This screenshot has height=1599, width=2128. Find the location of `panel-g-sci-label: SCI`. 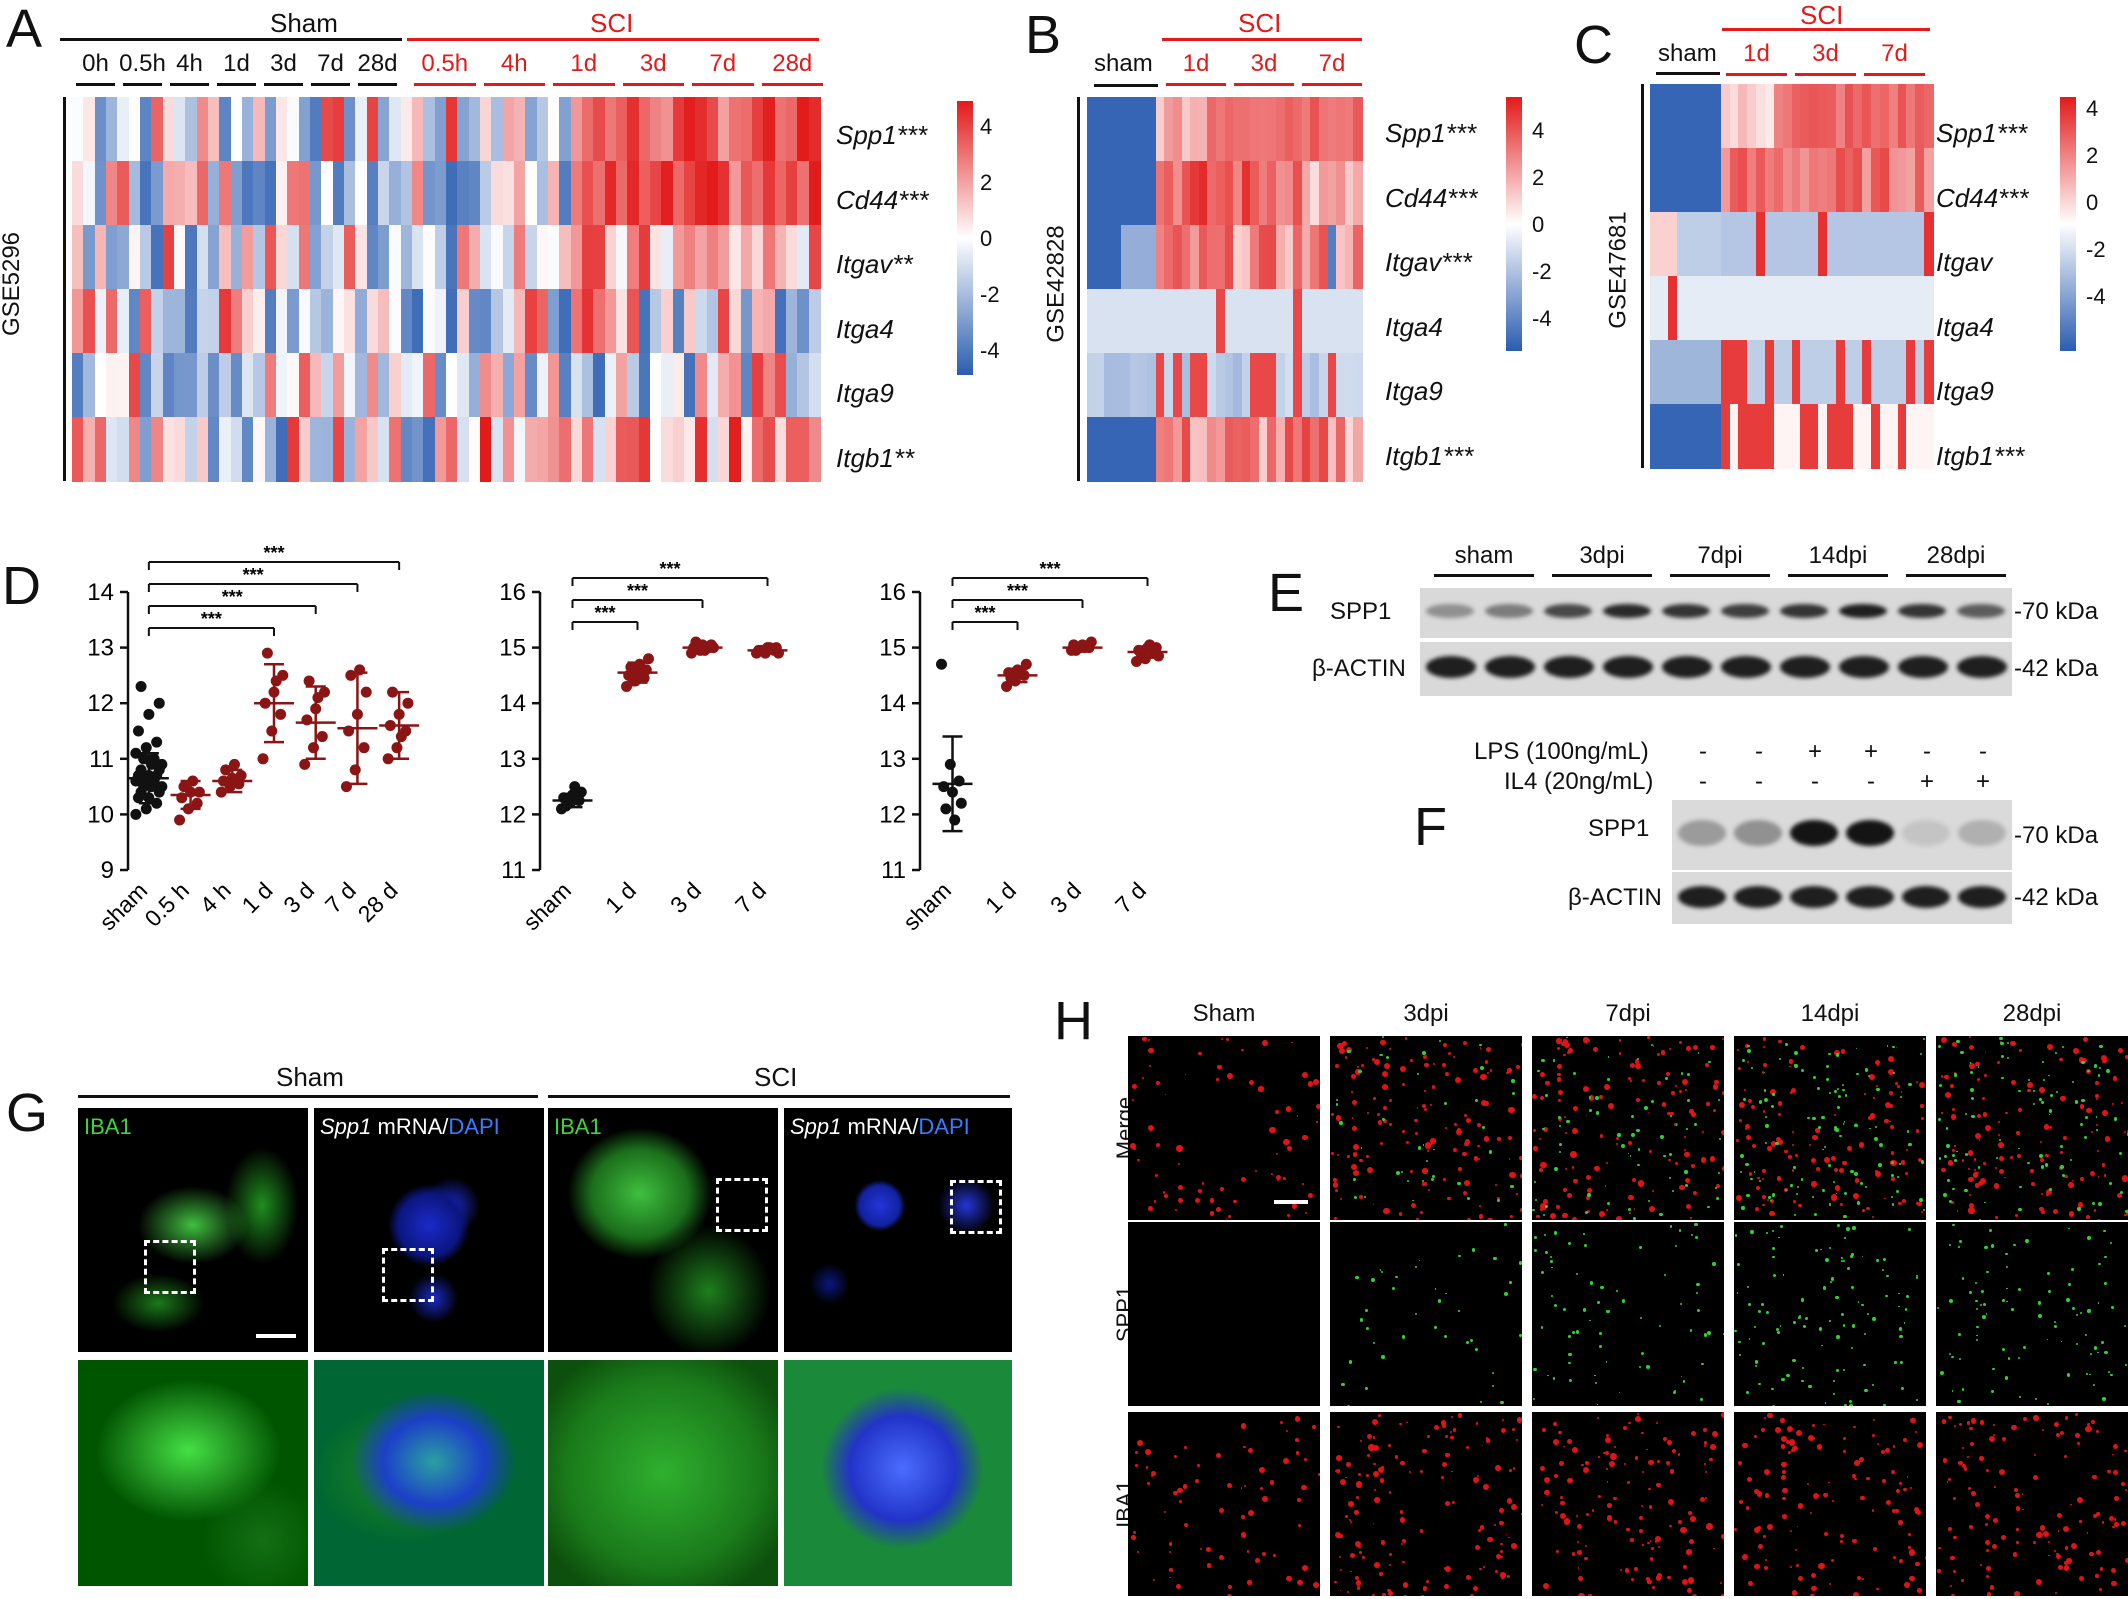

panel-g-sci-label: SCI is located at coordinates (776, 1077).